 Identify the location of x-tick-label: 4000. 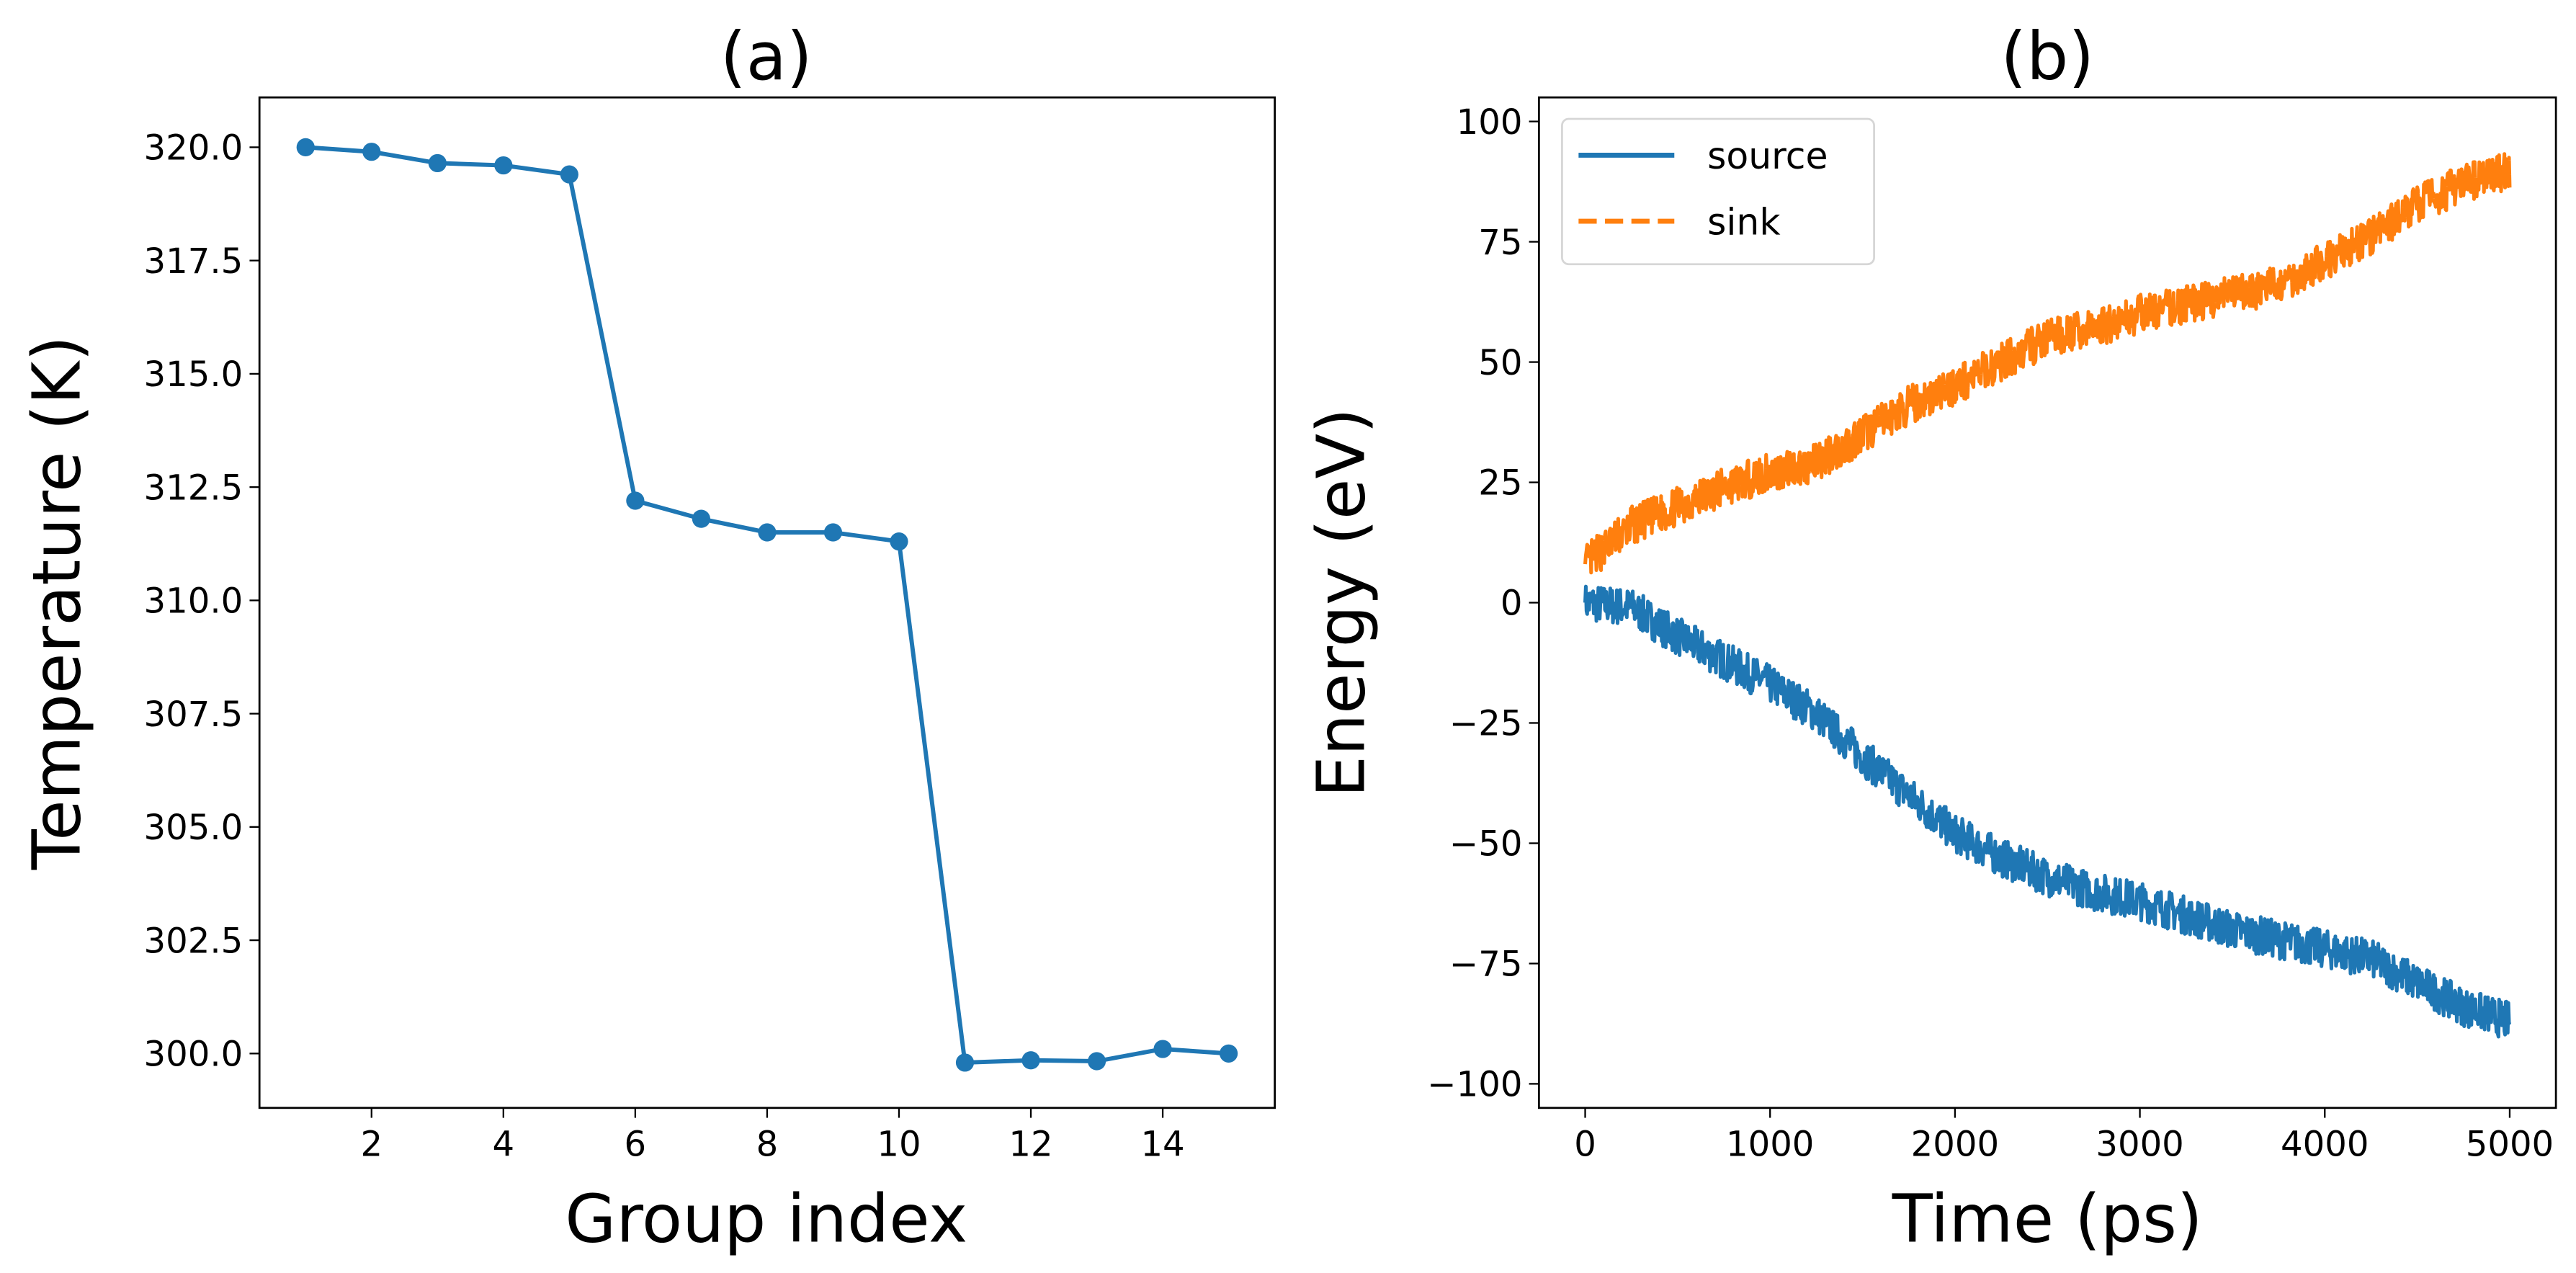
(2325, 1144).